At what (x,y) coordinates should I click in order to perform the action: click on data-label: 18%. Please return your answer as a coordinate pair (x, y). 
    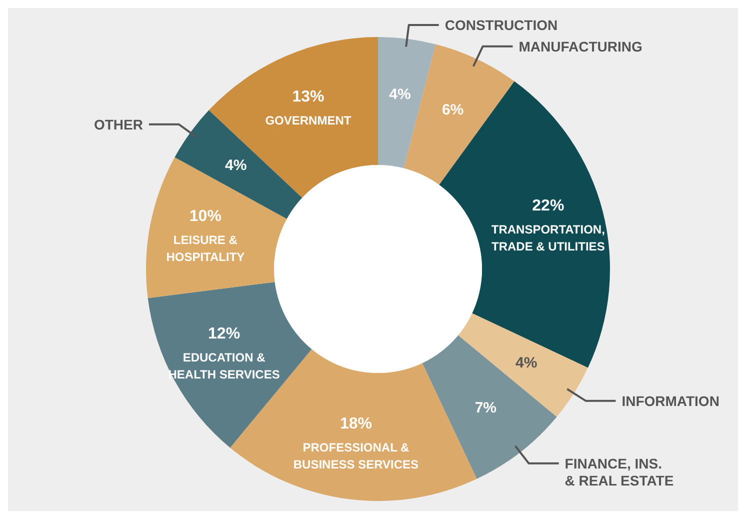
    Looking at the image, I should click on (356, 423).